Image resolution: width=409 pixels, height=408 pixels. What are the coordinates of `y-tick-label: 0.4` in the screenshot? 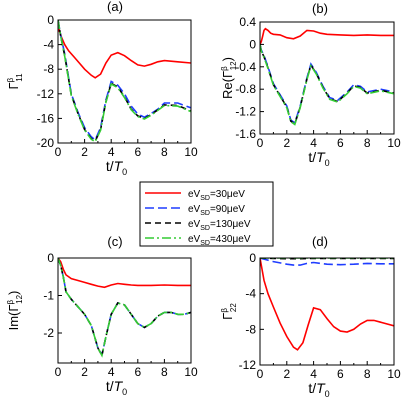 It's located at (247, 22).